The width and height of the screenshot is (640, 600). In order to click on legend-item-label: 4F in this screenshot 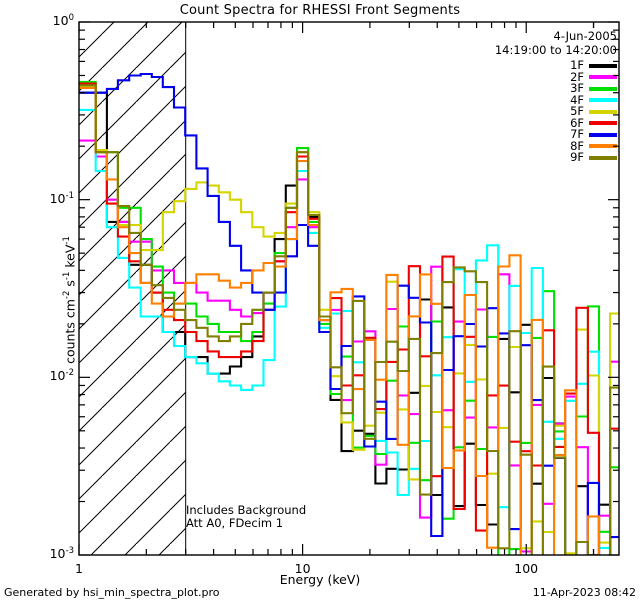, I will do `click(577, 99)`.